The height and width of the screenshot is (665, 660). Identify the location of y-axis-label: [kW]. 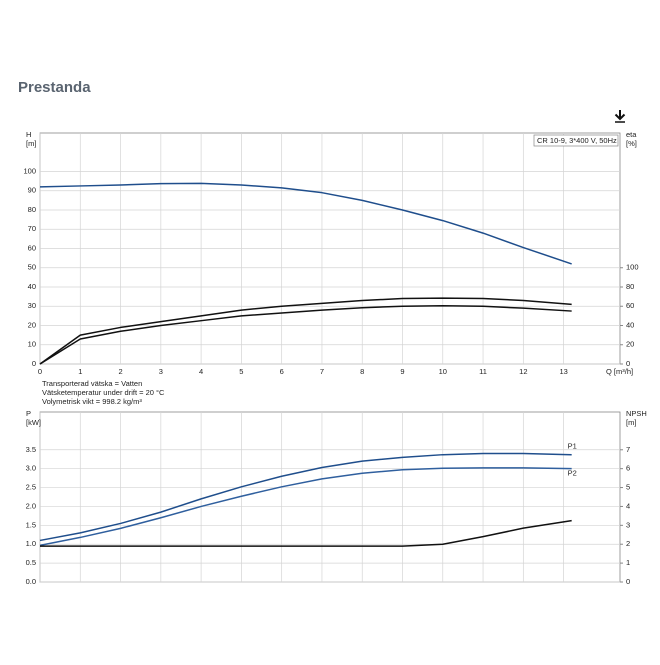
(33, 422).